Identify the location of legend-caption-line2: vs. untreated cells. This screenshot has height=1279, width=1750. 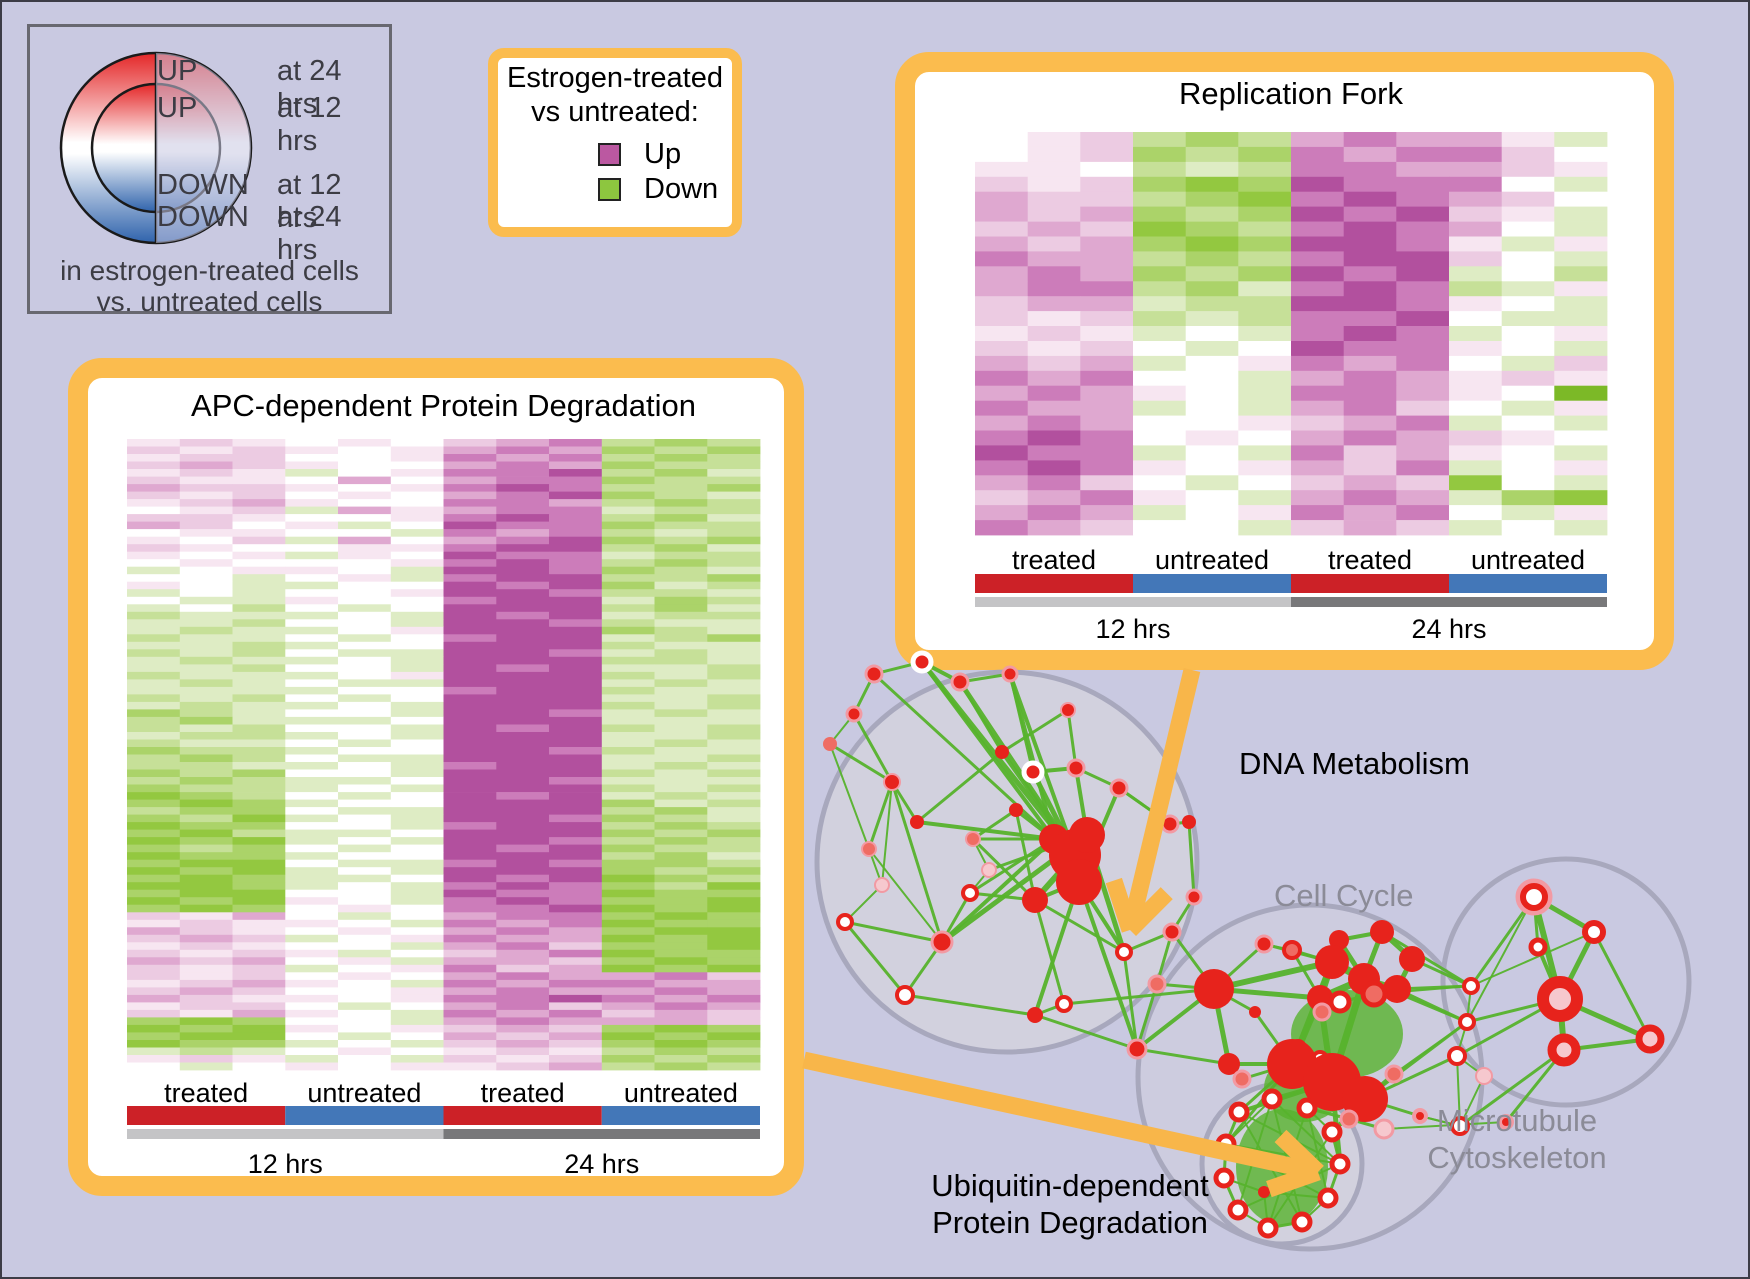
(209, 301).